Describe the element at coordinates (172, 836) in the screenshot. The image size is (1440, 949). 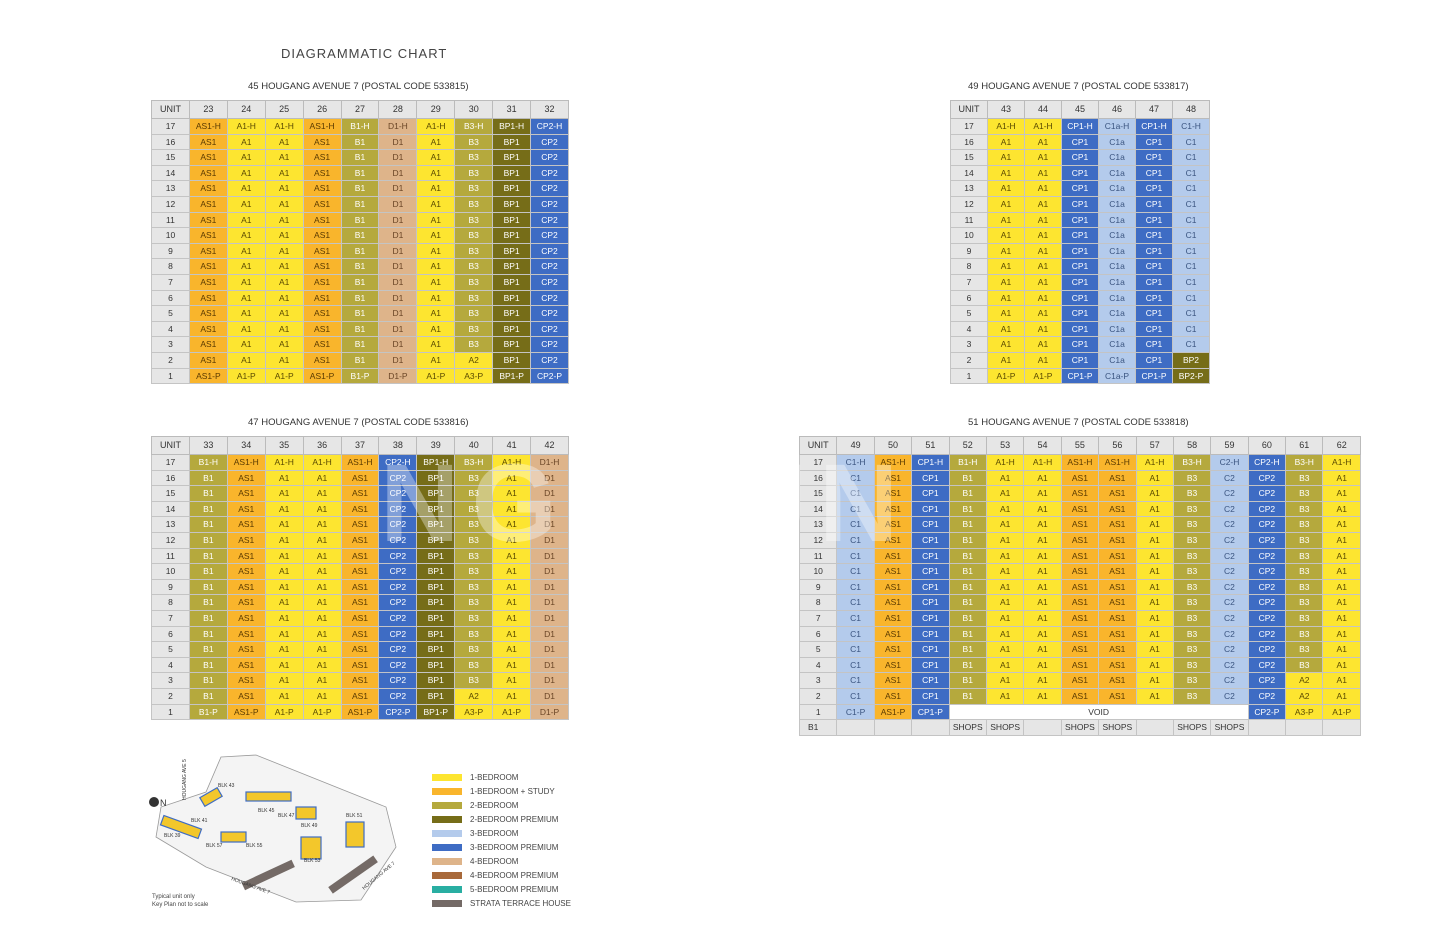
I see `block-label: BLK 39` at that location.